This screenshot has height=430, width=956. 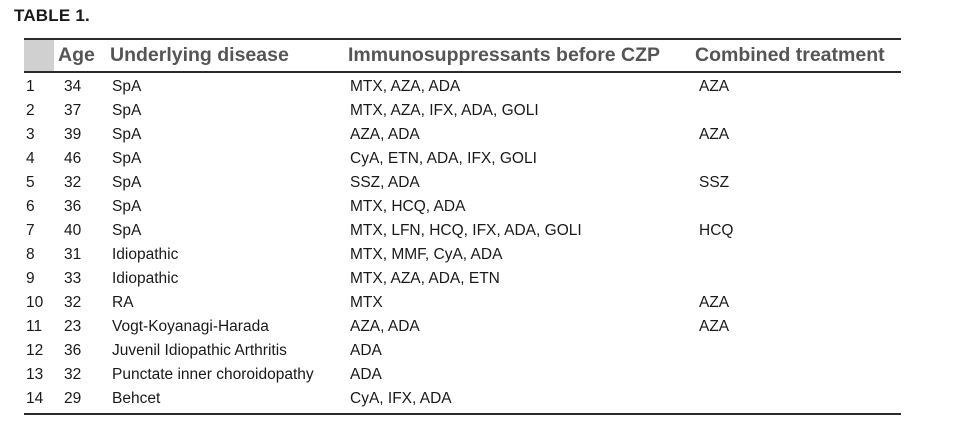 What do you see at coordinates (462, 303) in the screenshot?
I see `table-row: 10 32 RA MTX AZA` at bounding box center [462, 303].